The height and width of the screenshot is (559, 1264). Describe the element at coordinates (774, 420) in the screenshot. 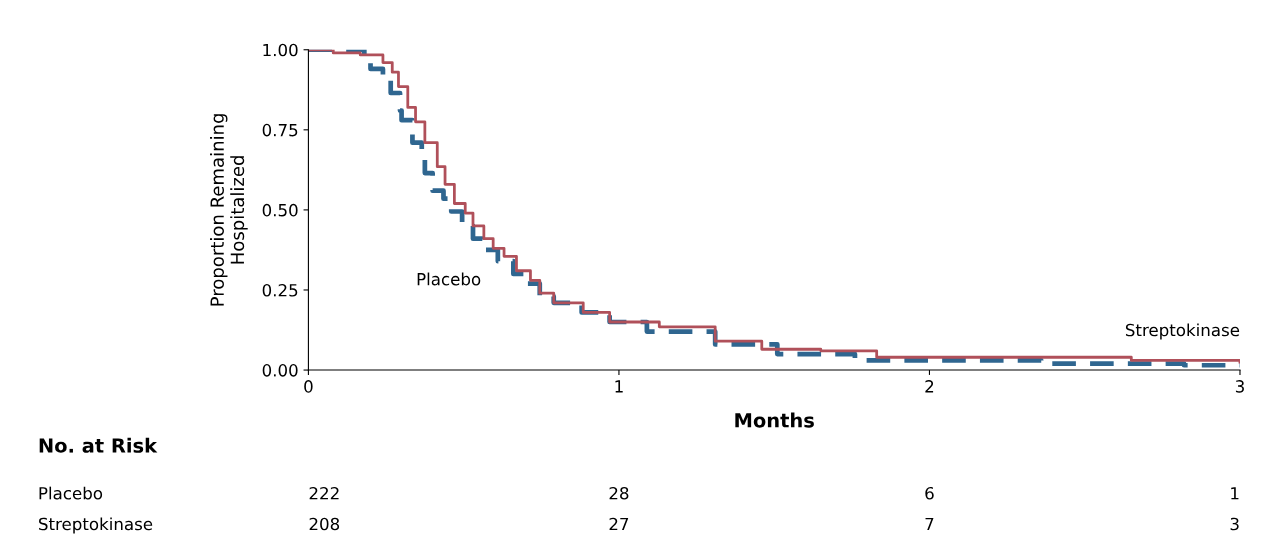

I see `x-axis-title: Months` at that location.